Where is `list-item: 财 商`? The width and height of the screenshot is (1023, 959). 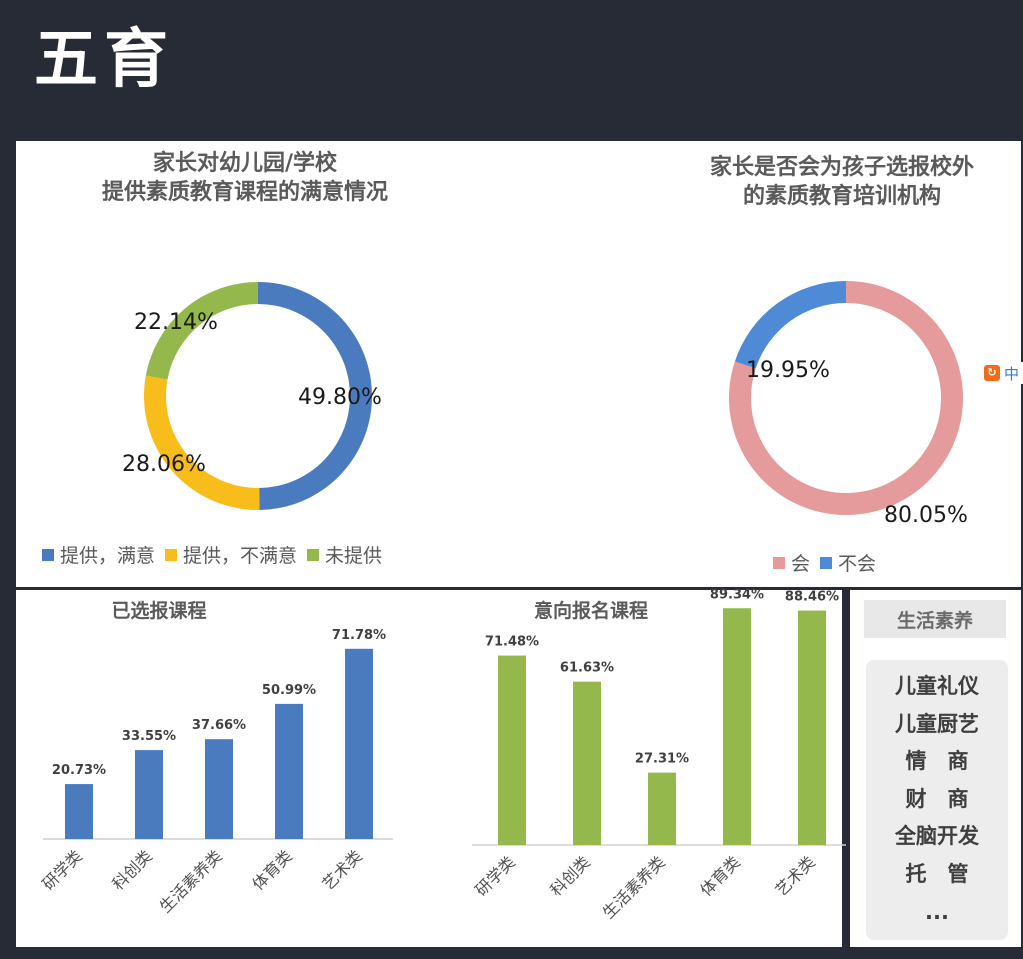 list-item: 财 商 is located at coordinates (937, 798).